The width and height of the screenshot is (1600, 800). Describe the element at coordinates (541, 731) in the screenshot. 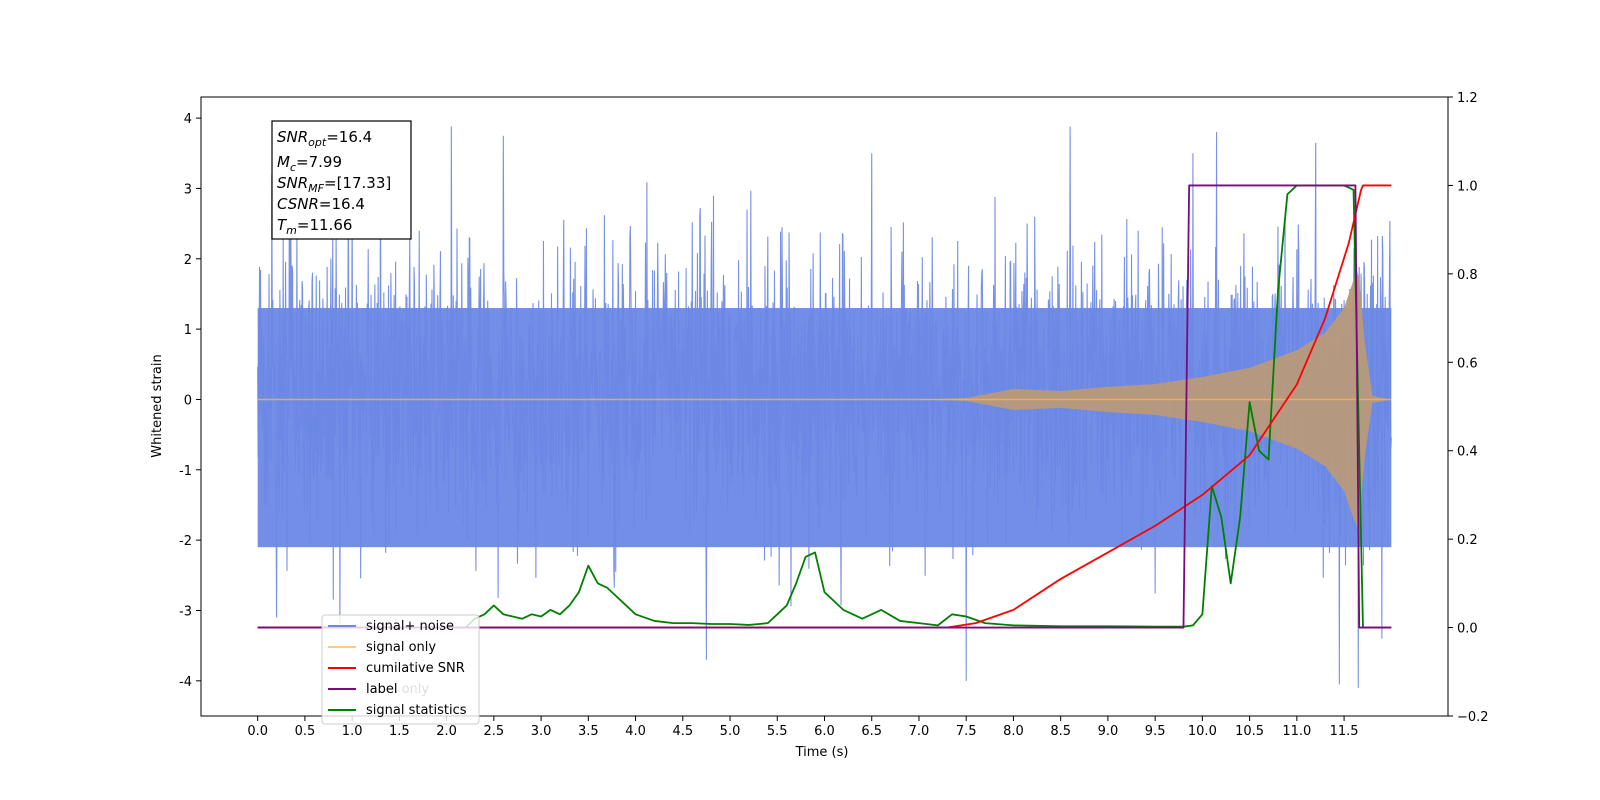

I see `x-tick-label: 3.0` at that location.